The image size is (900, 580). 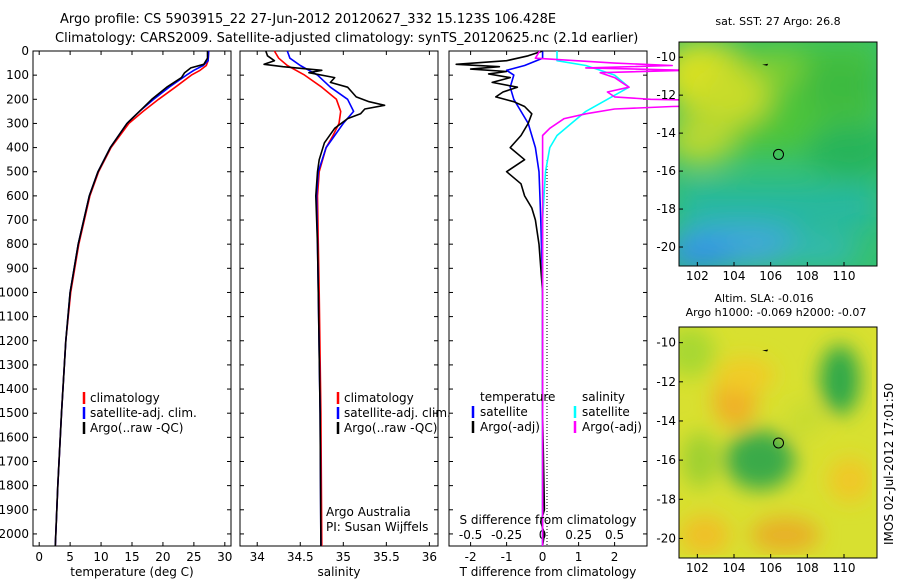 What do you see at coordinates (14, 389) in the screenshot?
I see `depth-tick-label: 1400` at bounding box center [14, 389].